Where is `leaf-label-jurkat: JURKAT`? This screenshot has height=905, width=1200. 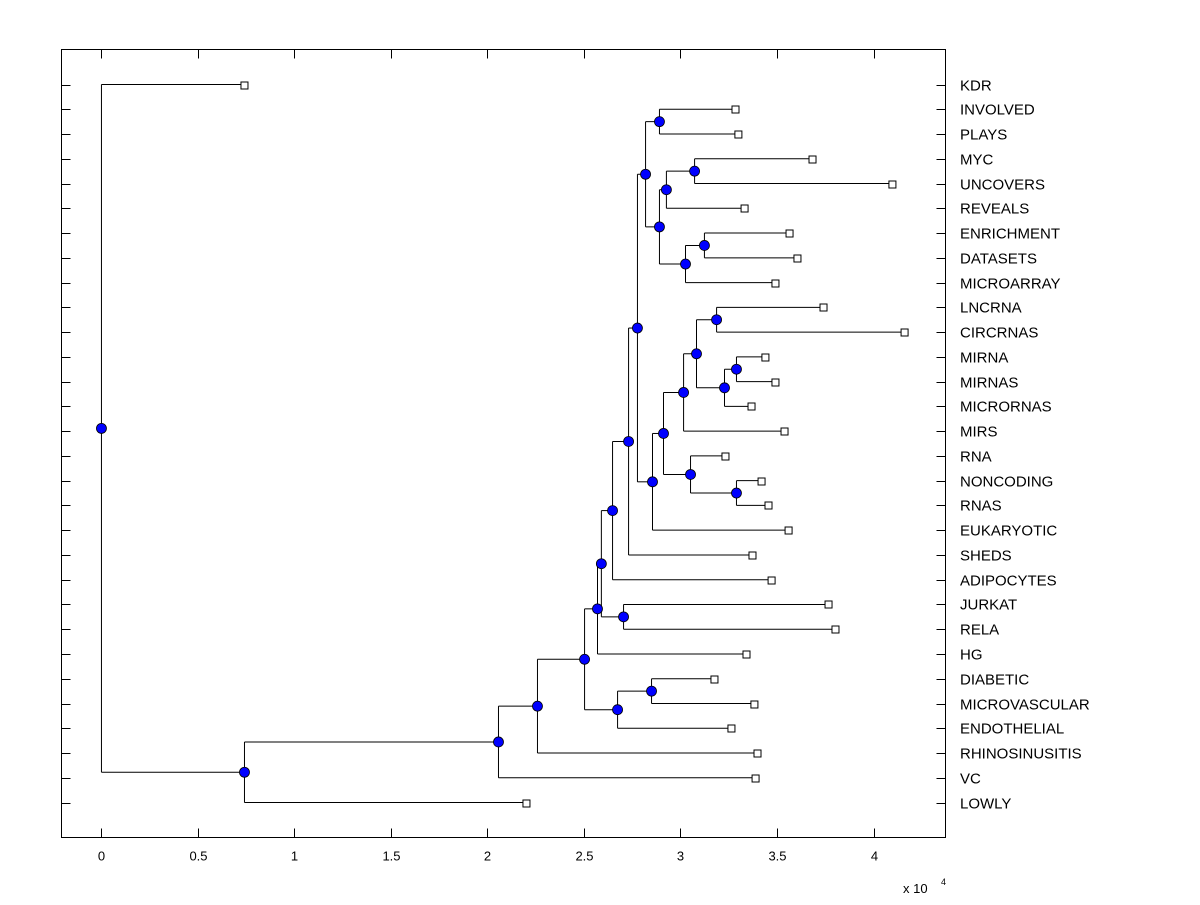 leaf-label-jurkat: JURKAT is located at coordinates (988, 605).